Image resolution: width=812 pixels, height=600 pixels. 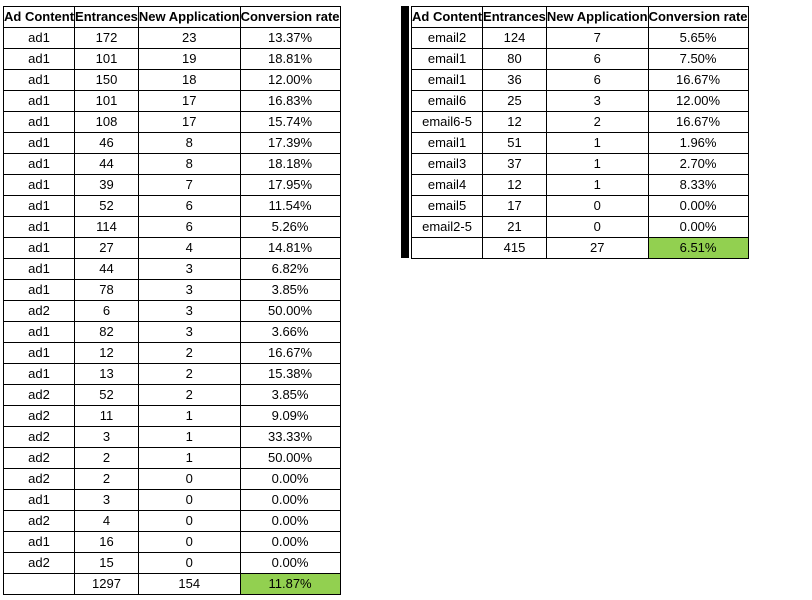 What do you see at coordinates (597, 248) in the screenshot?
I see `total-cell: 27` at bounding box center [597, 248].